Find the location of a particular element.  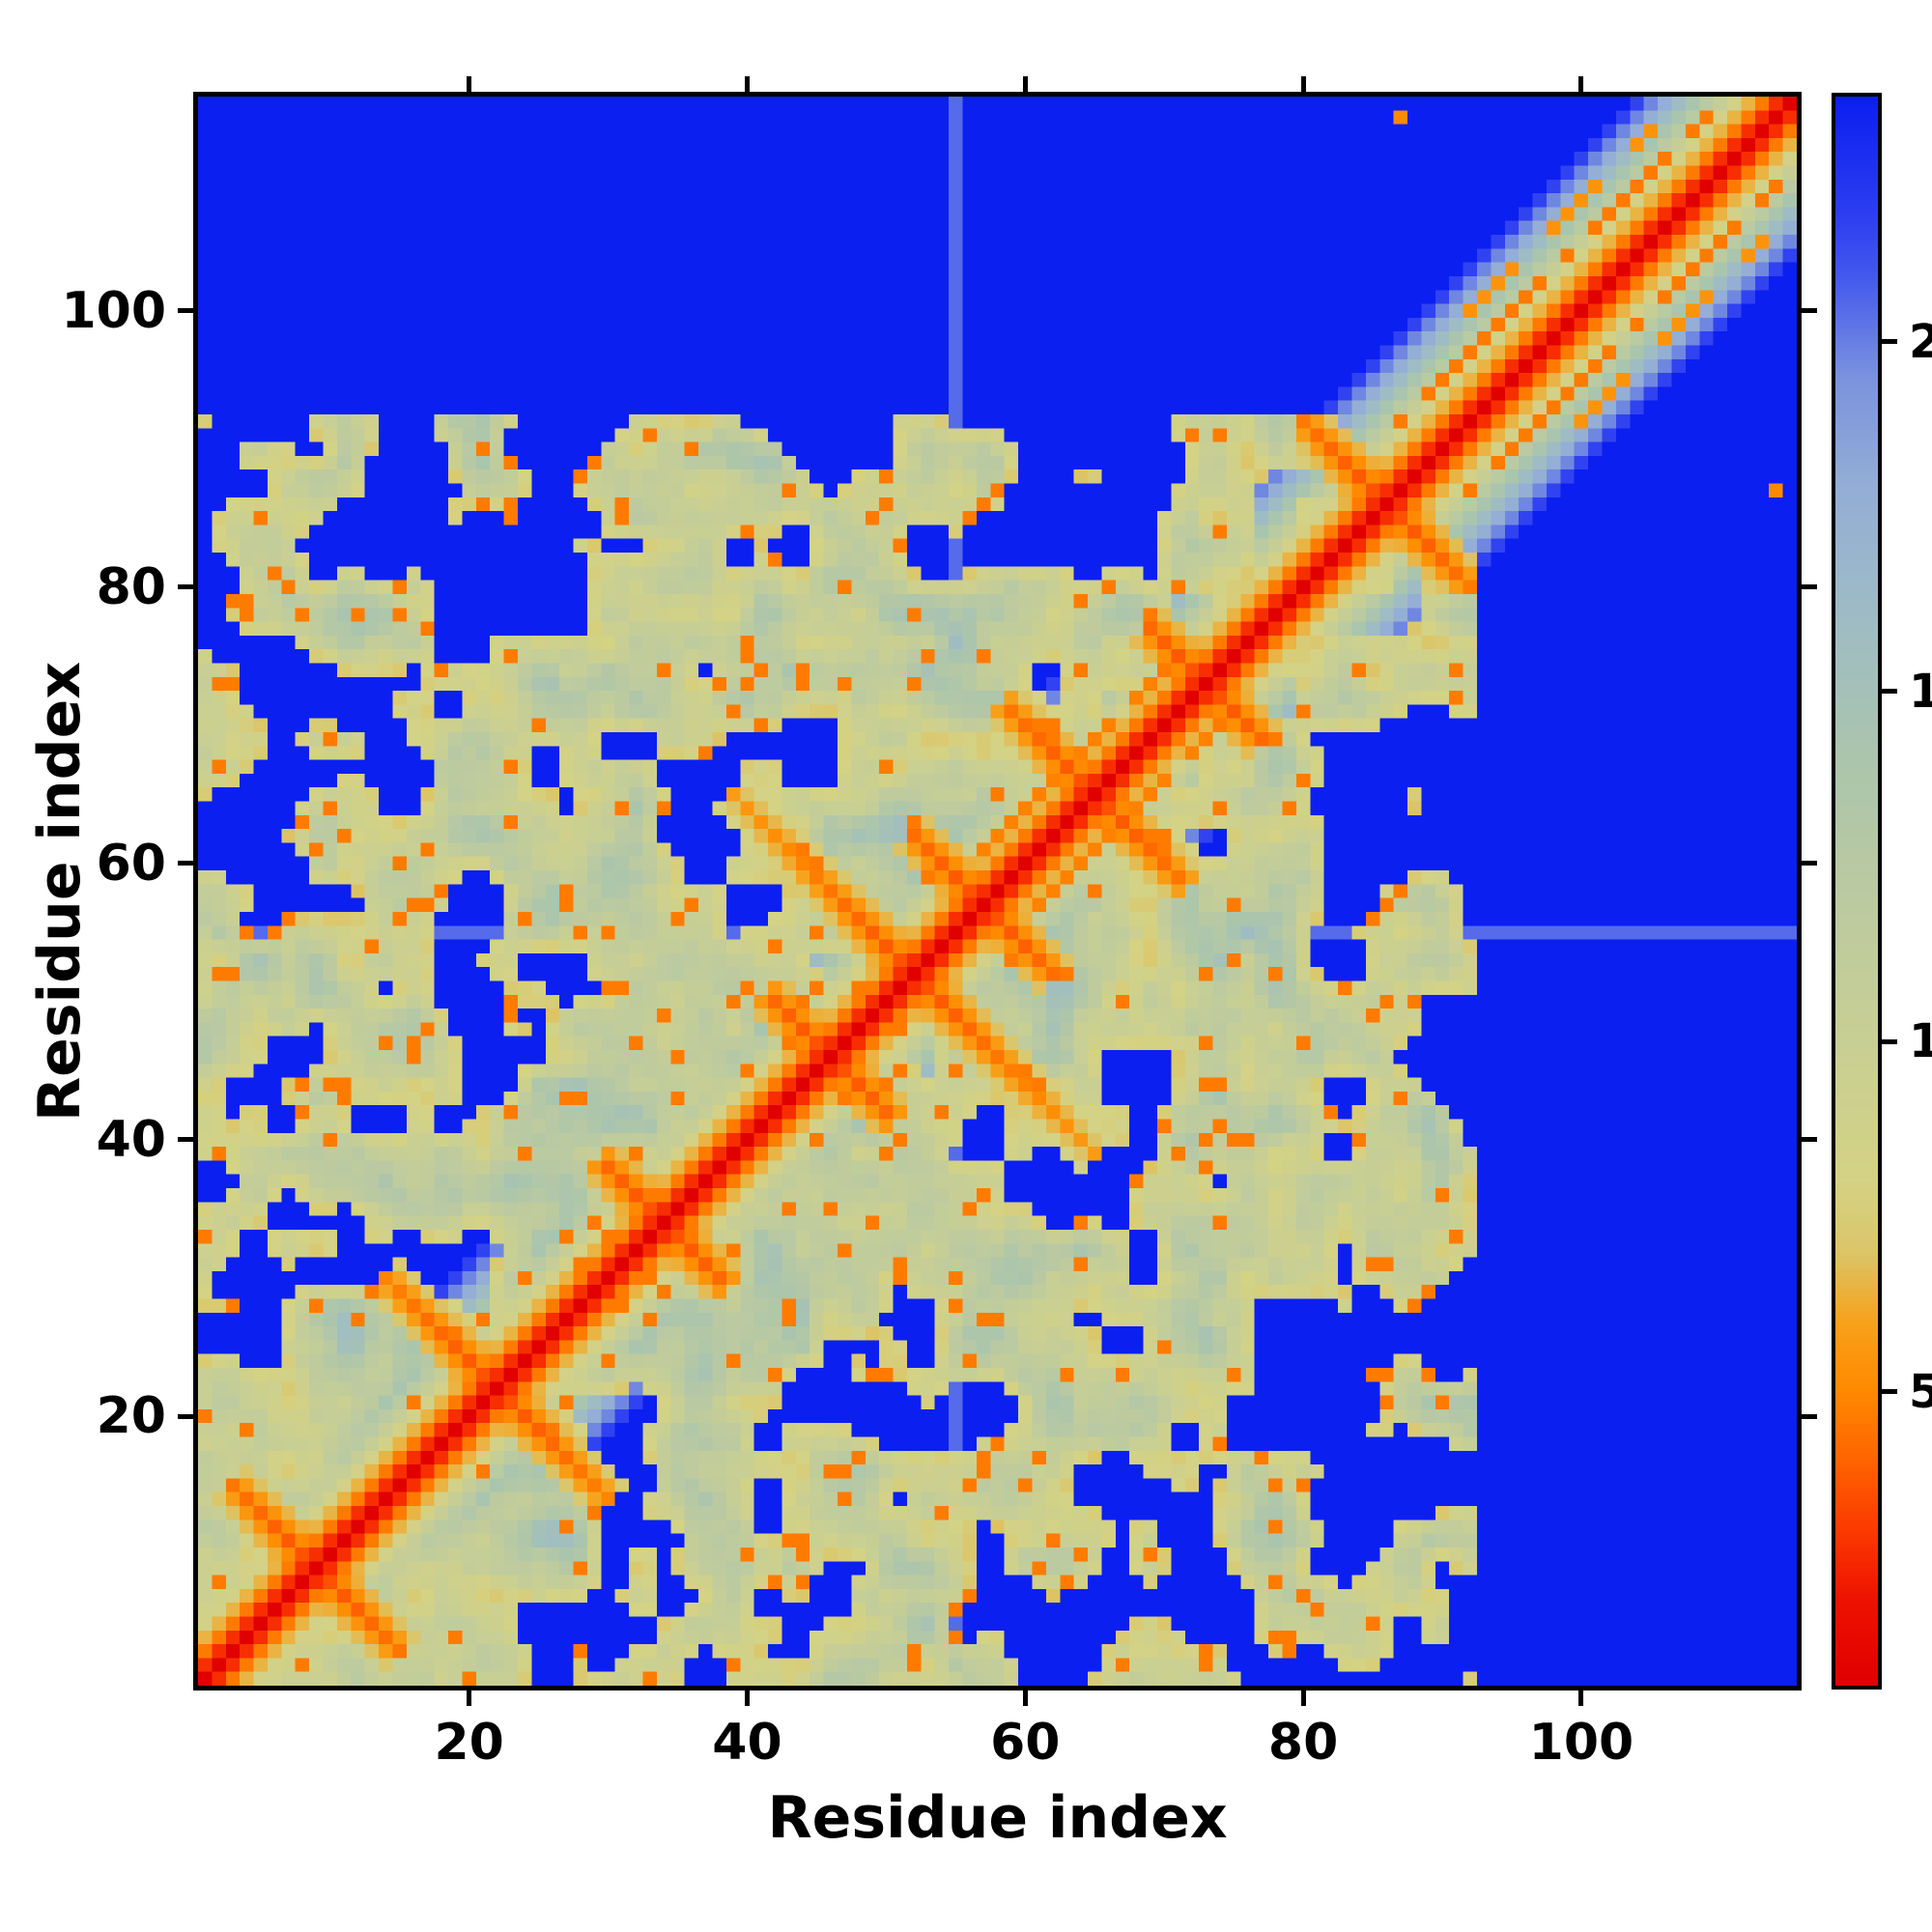

colorbar is located at coordinates (1857, 891).